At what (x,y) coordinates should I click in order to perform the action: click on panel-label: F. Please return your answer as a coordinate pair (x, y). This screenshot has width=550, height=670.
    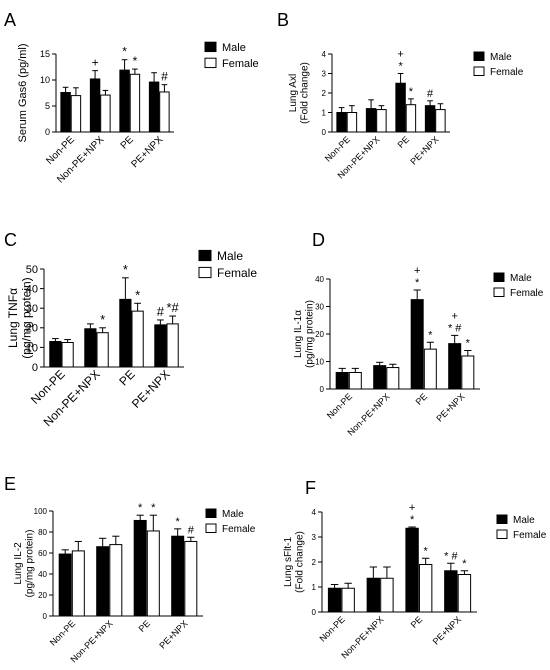
    Looking at the image, I should click on (310, 488).